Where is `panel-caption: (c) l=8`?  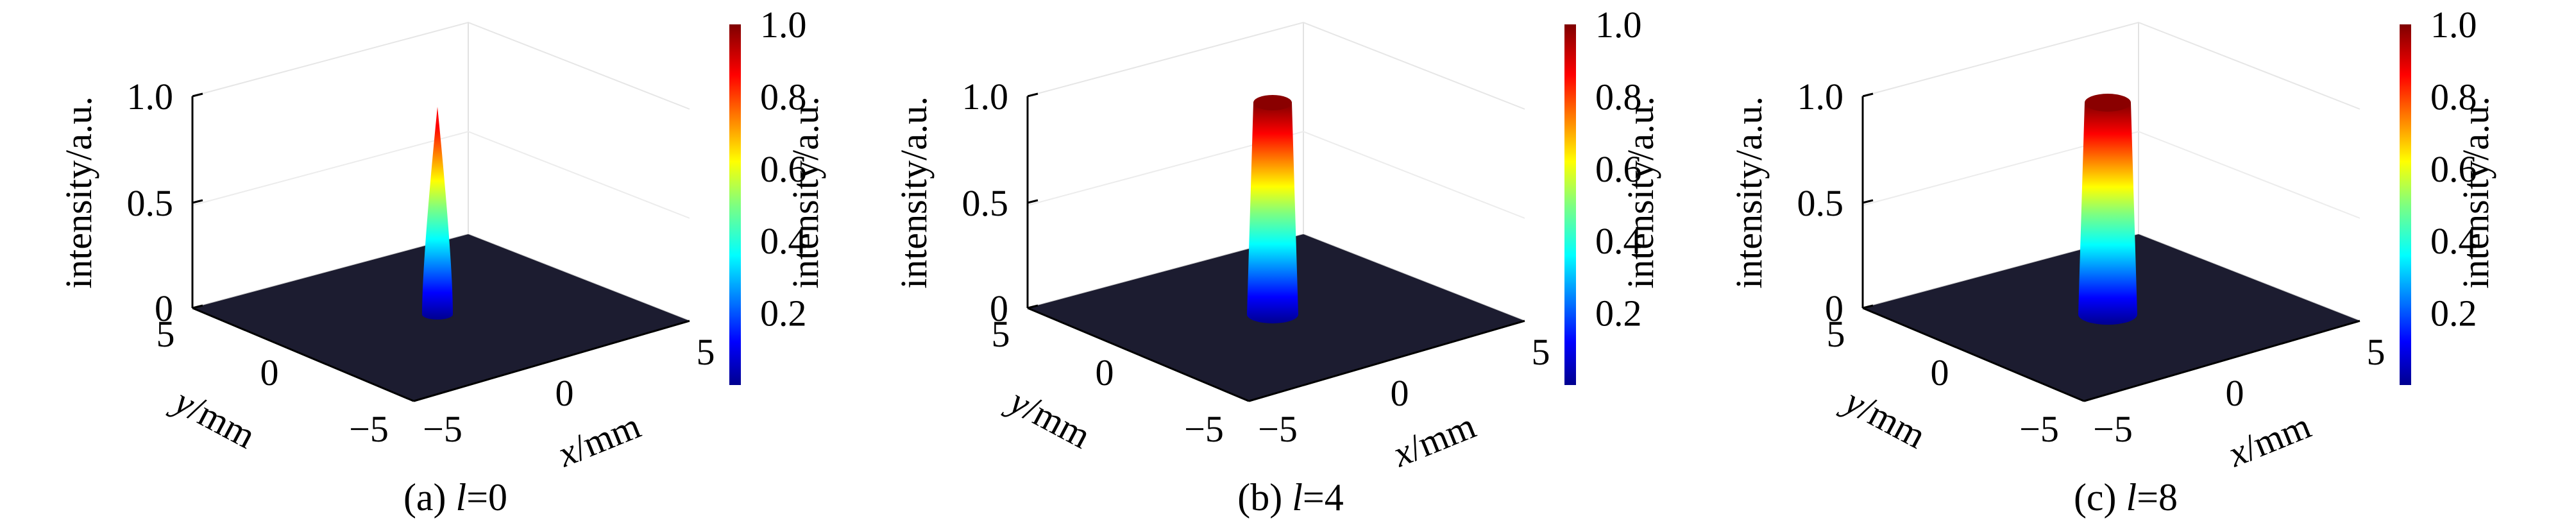 panel-caption: (c) l=8 is located at coordinates (2126, 497).